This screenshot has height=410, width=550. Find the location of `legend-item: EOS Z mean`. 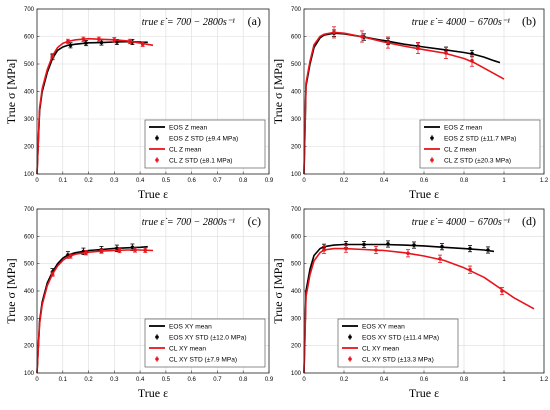

legend-item: EOS Z mean is located at coordinates (453, 127).